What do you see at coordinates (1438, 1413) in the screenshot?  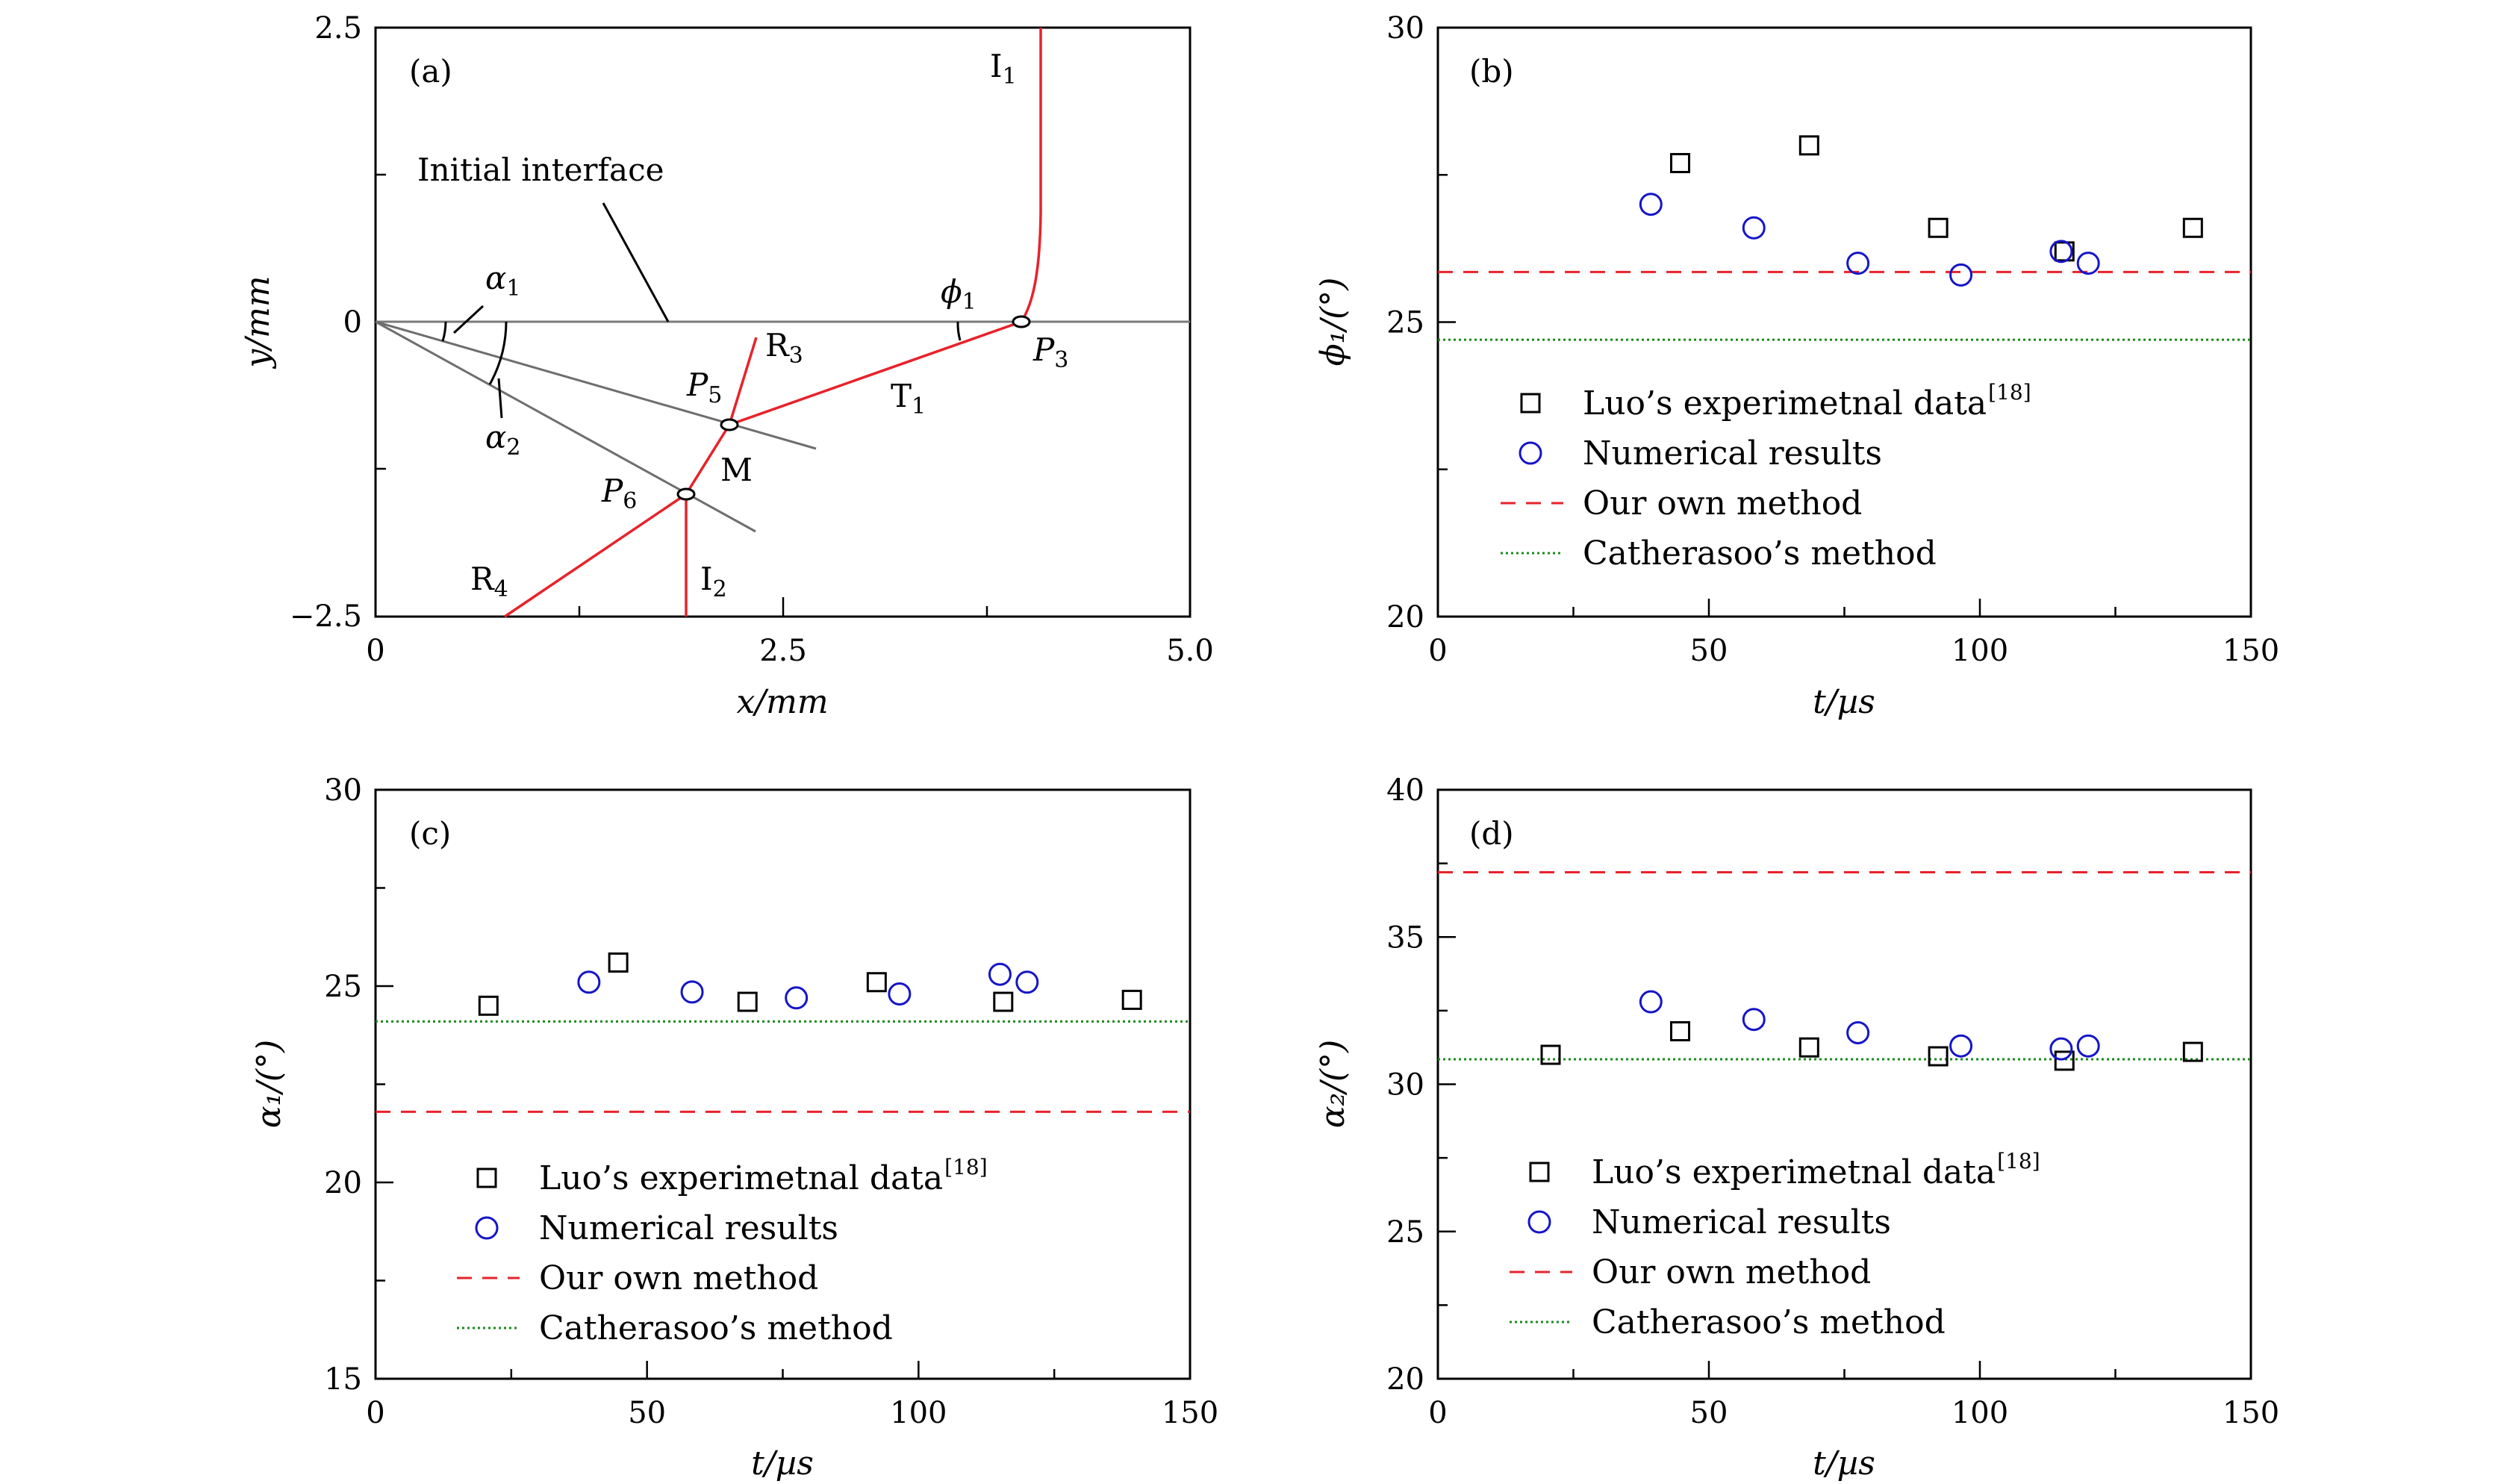 I see `panel-d-xtick-label: 0` at bounding box center [1438, 1413].